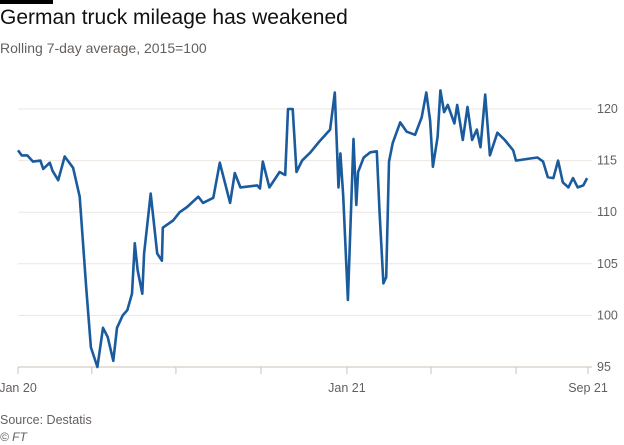 Image resolution: width=624 pixels, height=445 pixels. Describe the element at coordinates (607, 161) in the screenshot. I see `y-tick-label: 115` at that location.